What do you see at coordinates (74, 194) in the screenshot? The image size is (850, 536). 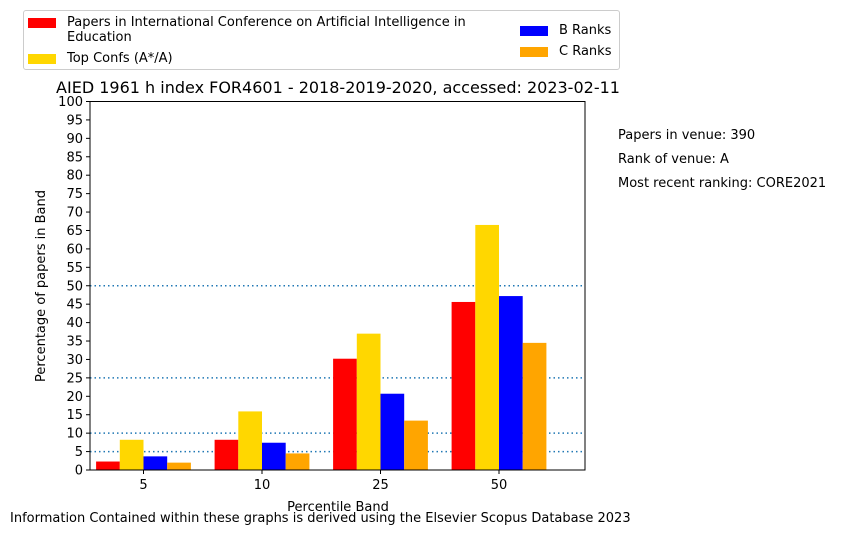 I see `y-tick-label-75: 75` at bounding box center [74, 194].